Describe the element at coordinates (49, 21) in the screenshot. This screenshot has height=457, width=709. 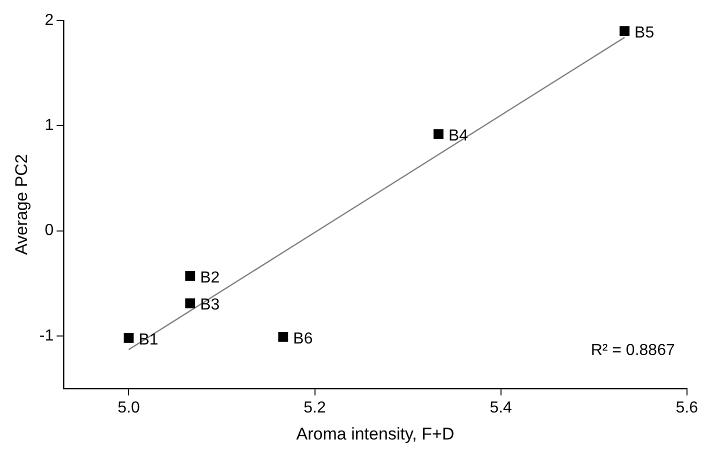
I see `y-tick-label: 2` at that location.